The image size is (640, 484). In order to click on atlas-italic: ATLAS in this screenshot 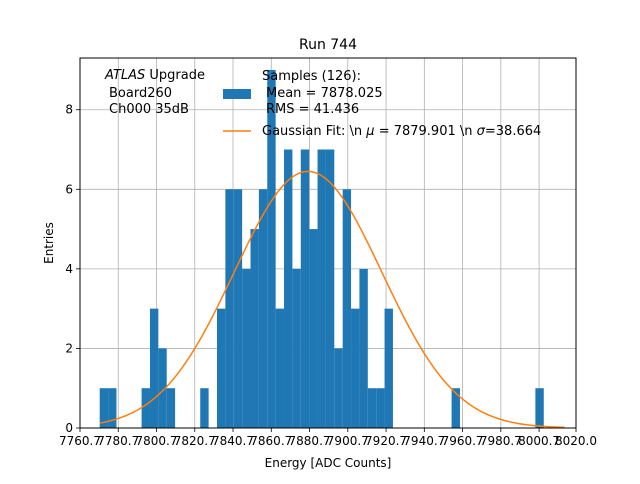, I will do `click(124, 75)`.